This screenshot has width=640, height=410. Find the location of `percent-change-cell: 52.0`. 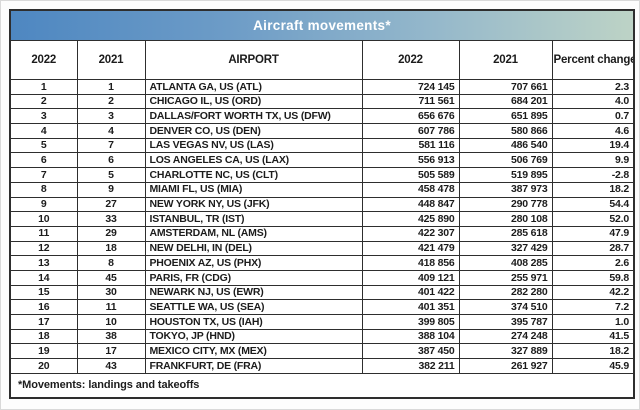

percent-change-cell: 52.0 is located at coordinates (593, 219).